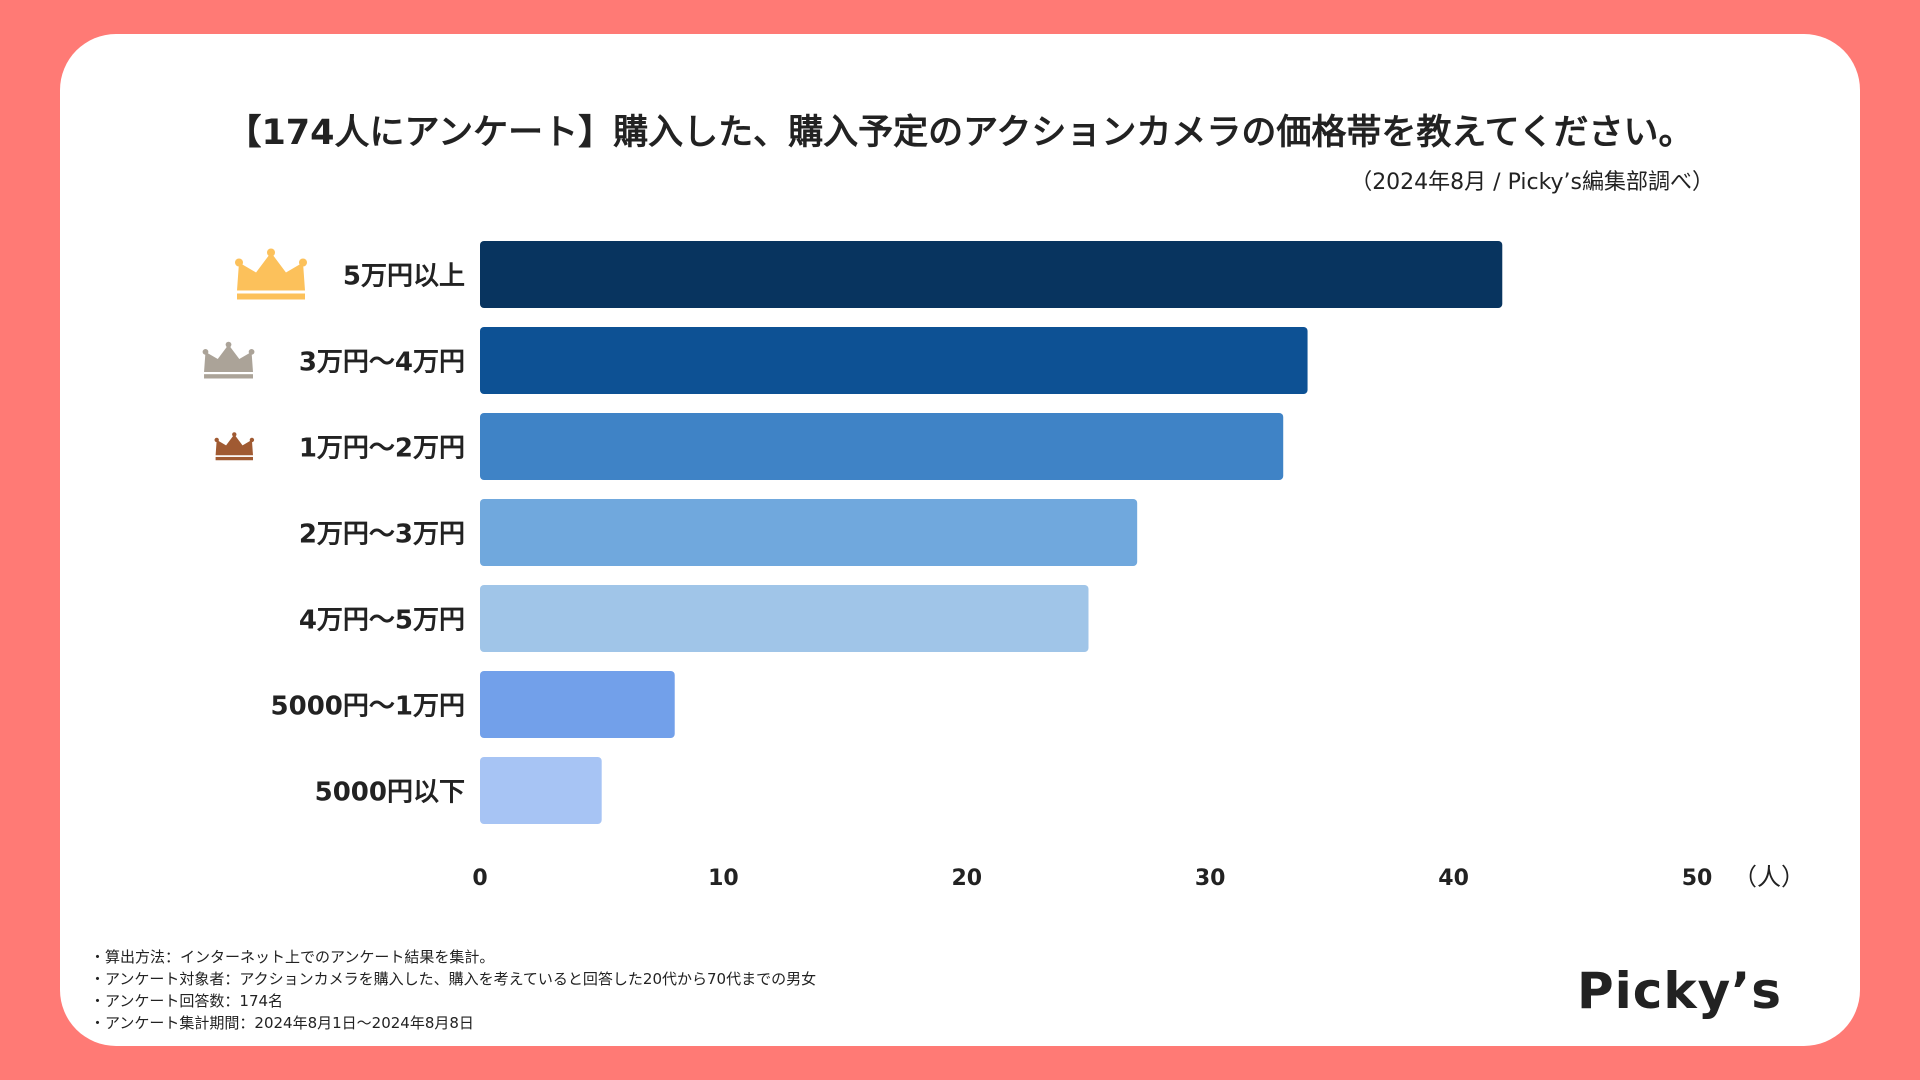 This screenshot has width=1920, height=1080. Describe the element at coordinates (292, 957) in the screenshot. I see `note-line: ・算出方法：インターネット上でのアンケート結果を集計。` at that location.